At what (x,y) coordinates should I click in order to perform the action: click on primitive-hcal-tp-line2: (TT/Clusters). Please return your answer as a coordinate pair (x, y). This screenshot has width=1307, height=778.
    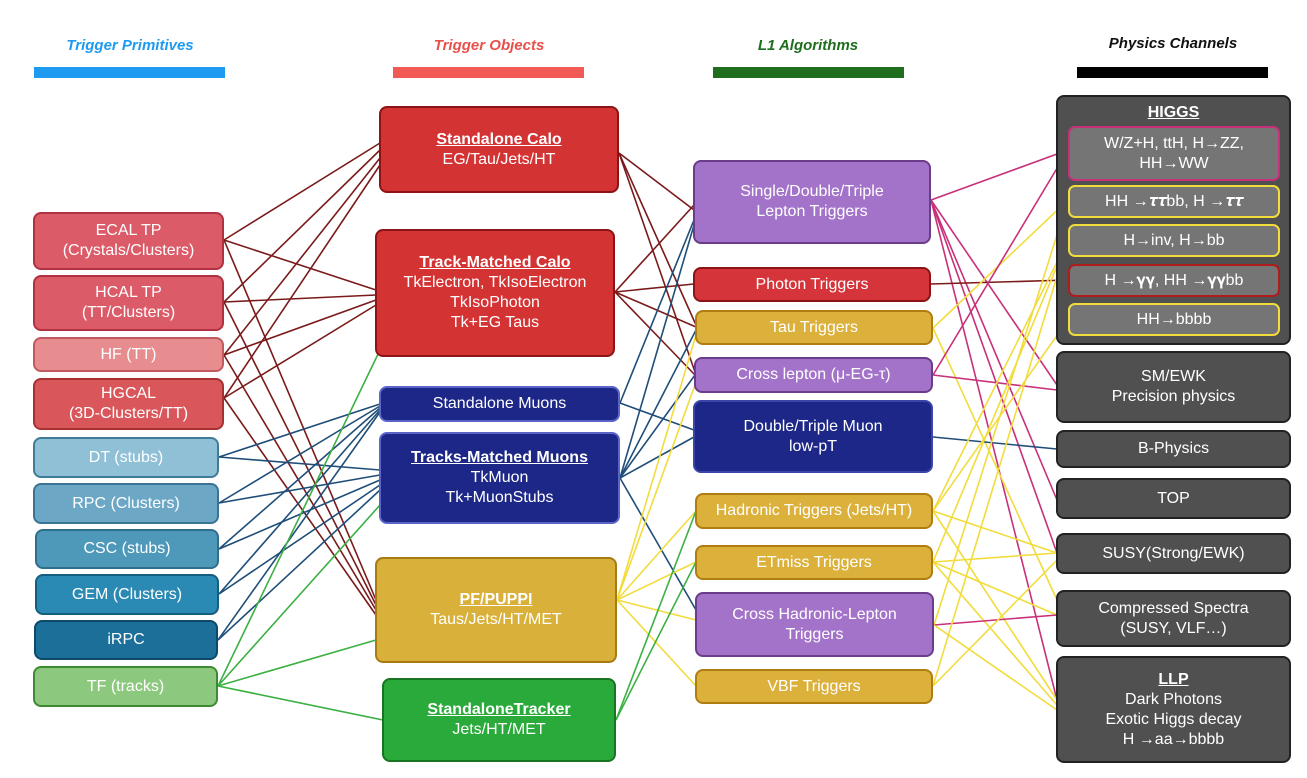
    Looking at the image, I should click on (128, 312).